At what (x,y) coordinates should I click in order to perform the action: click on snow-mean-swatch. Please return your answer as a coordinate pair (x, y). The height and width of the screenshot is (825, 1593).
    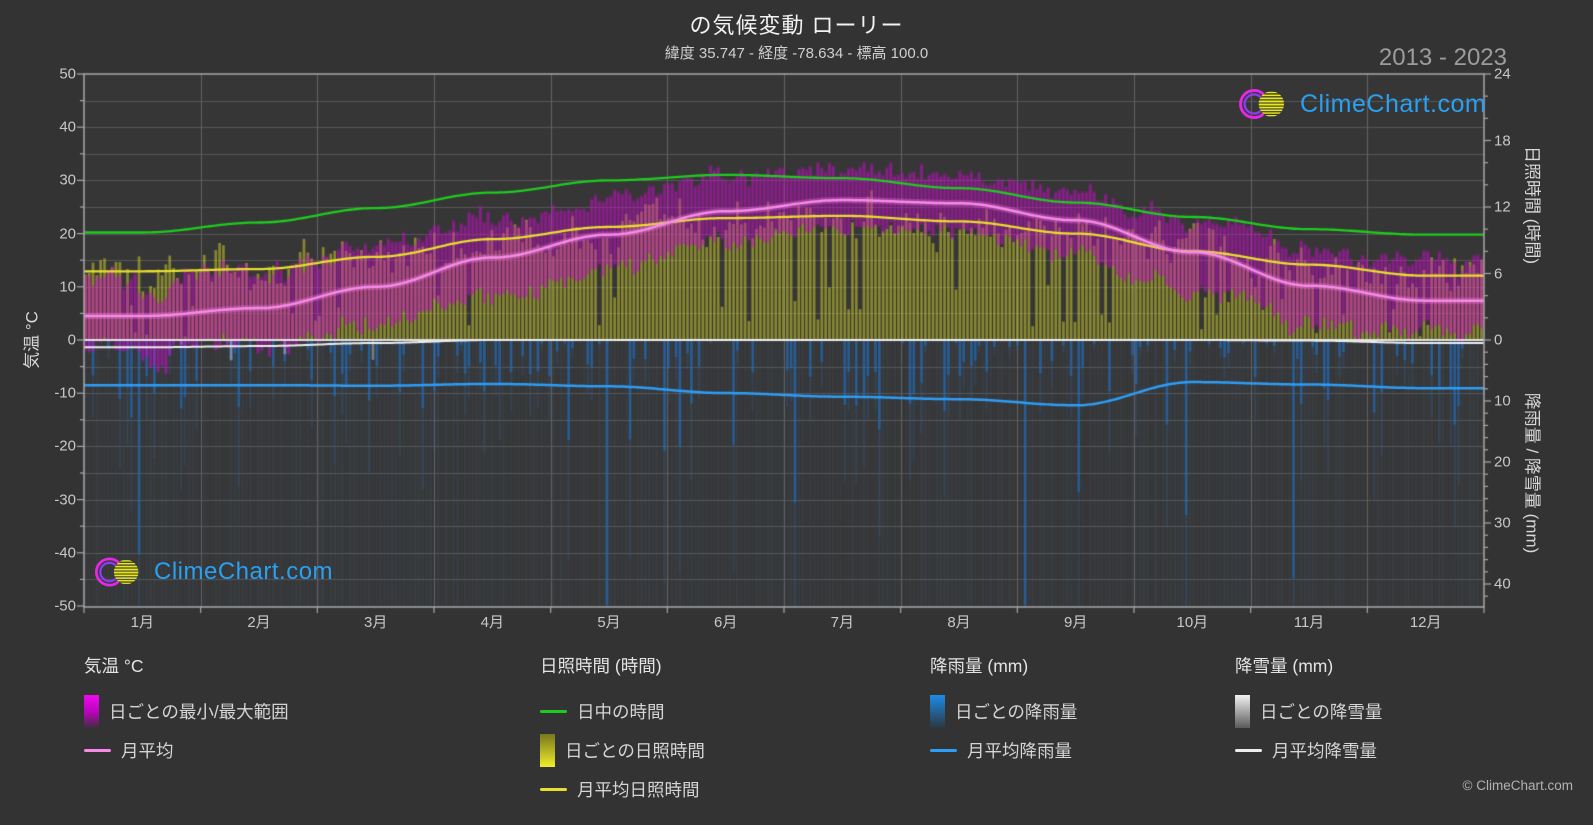
    Looking at the image, I should click on (1248, 750).